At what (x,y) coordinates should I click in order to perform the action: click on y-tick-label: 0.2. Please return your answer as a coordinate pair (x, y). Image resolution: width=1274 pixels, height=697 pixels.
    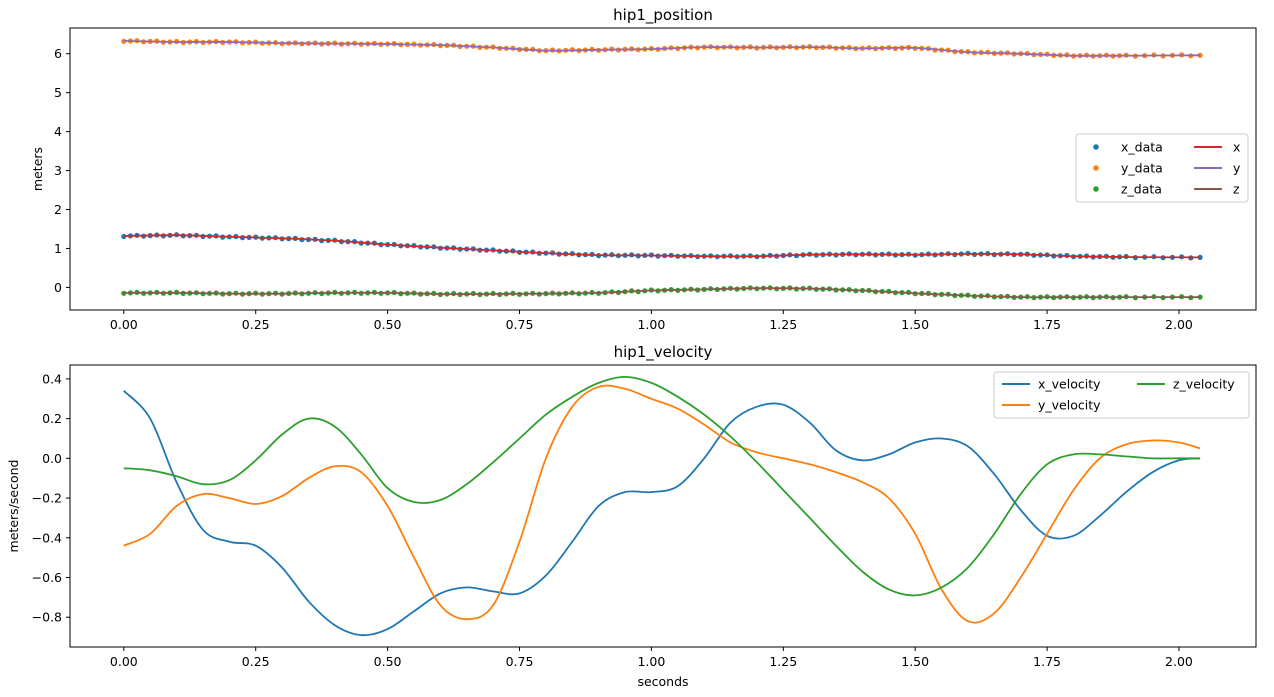
    Looking at the image, I should click on (52, 418).